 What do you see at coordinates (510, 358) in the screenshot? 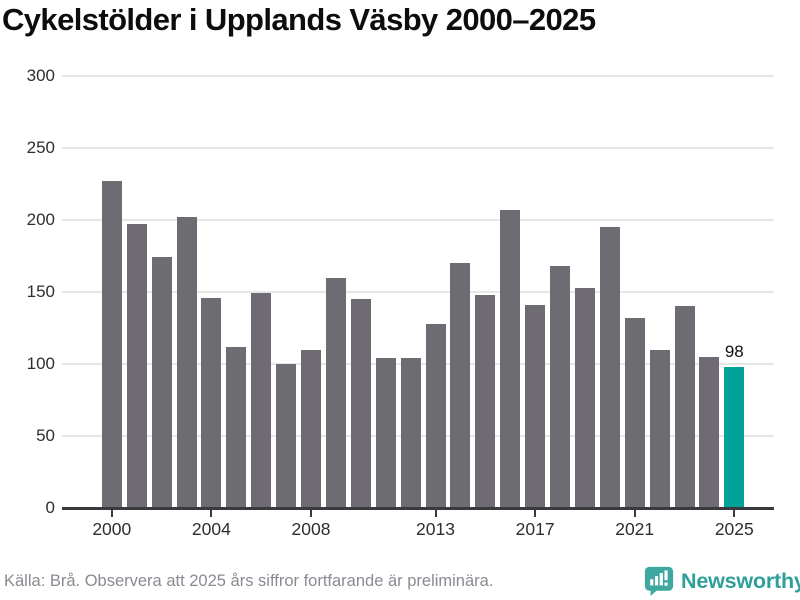
I see `bar-2016` at bounding box center [510, 358].